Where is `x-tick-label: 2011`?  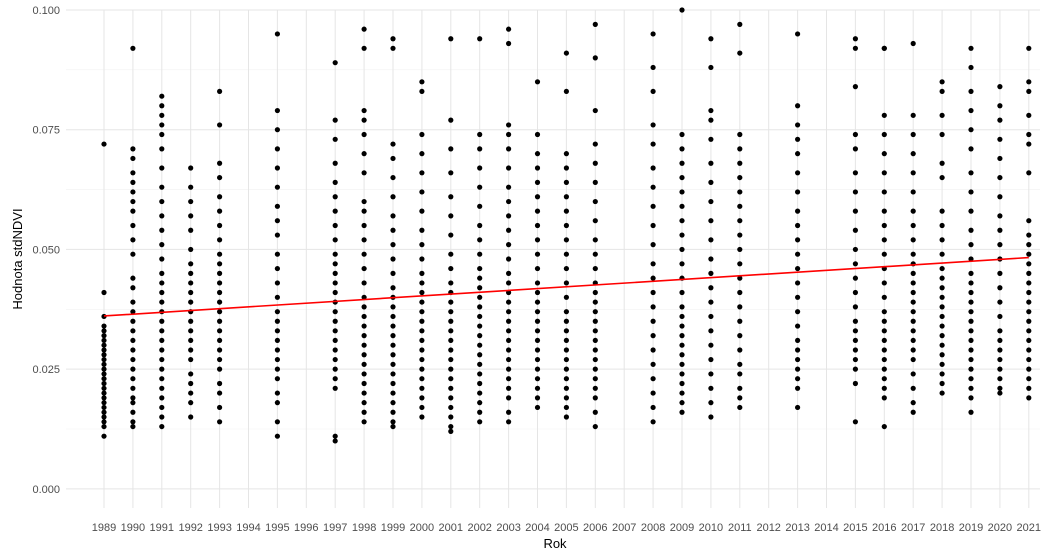 x-tick-label: 2011 is located at coordinates (740, 528).